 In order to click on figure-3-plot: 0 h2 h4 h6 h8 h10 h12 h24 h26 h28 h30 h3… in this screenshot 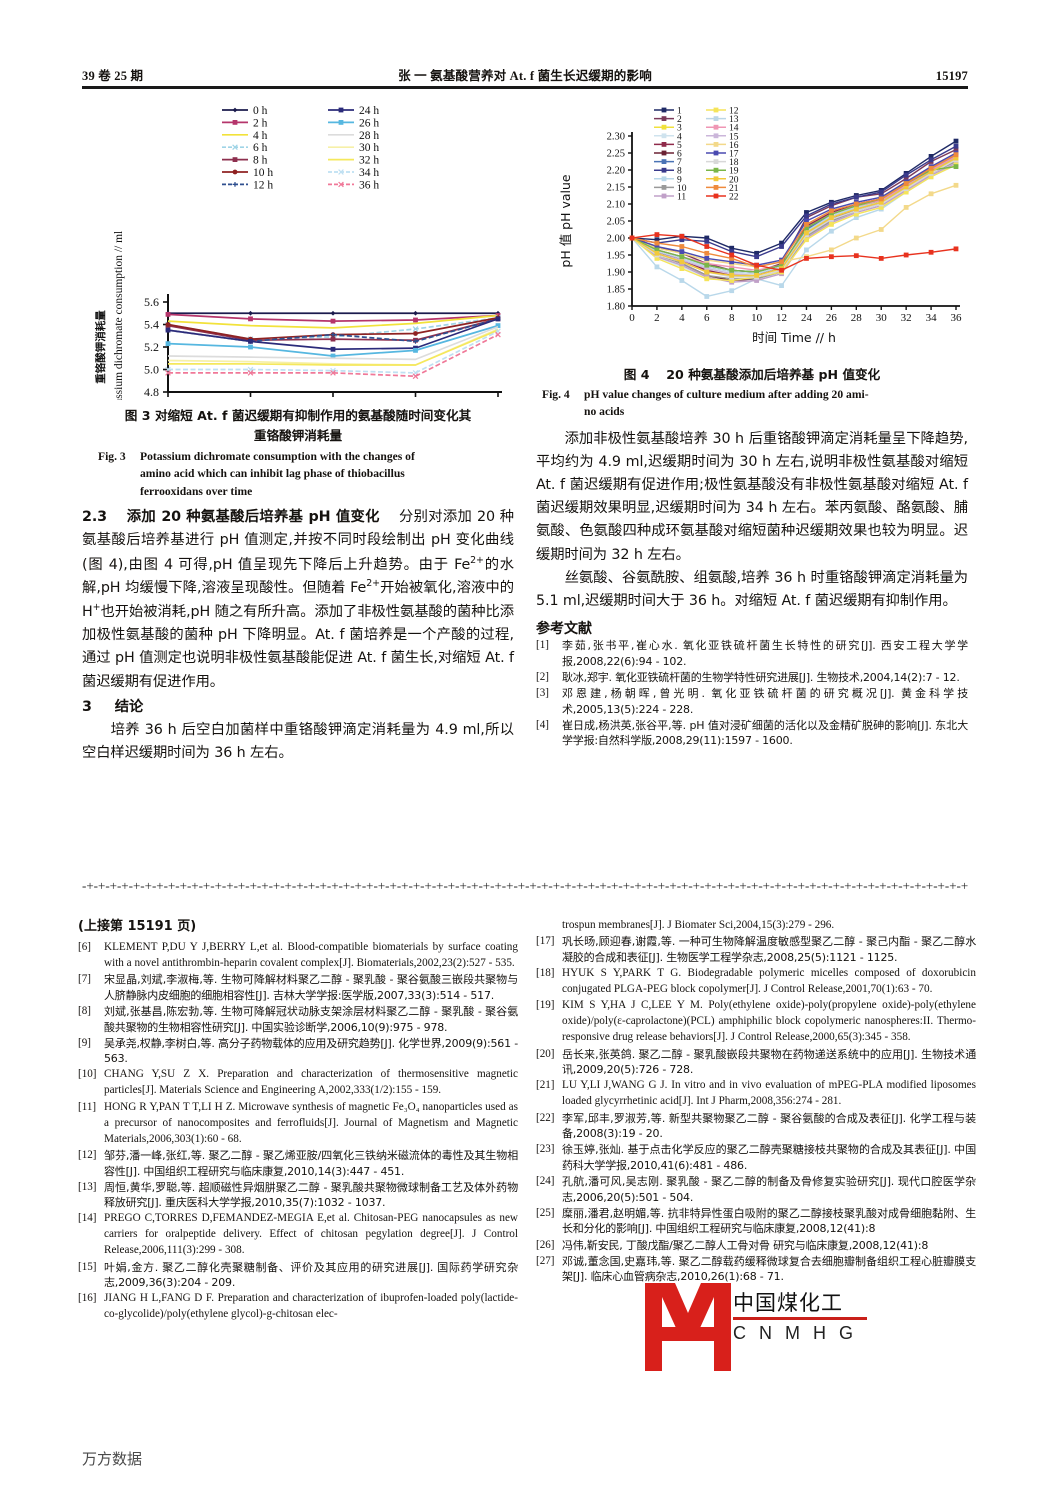, I will do `click(299, 252)`.